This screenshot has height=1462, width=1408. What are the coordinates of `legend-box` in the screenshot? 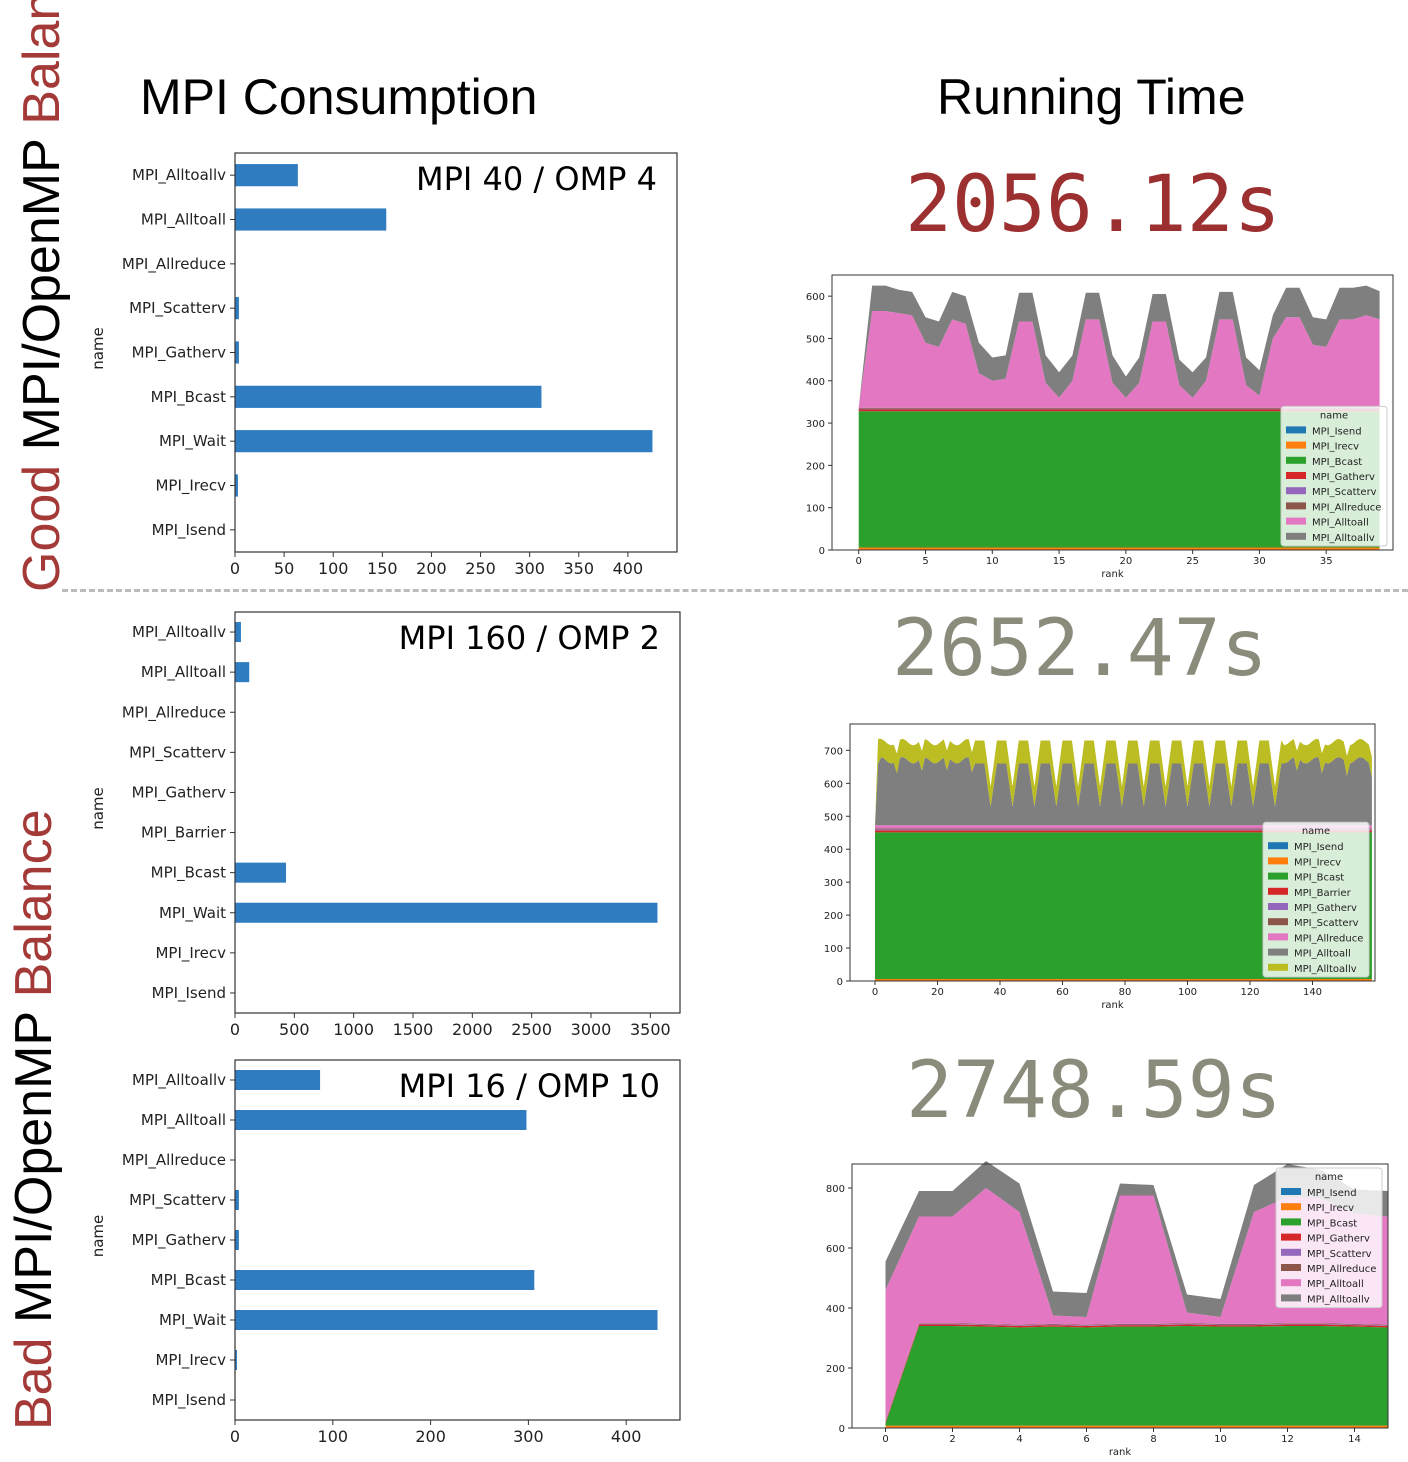 It's located at (1316, 899).